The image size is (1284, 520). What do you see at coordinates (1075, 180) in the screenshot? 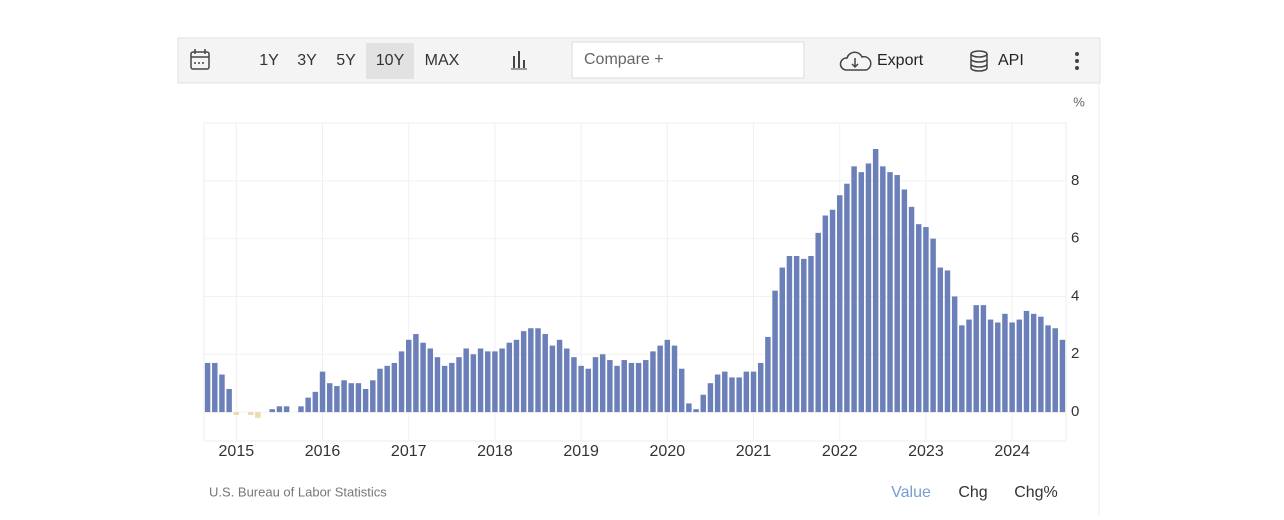
I see `y-tick-label: 8` at bounding box center [1075, 180].